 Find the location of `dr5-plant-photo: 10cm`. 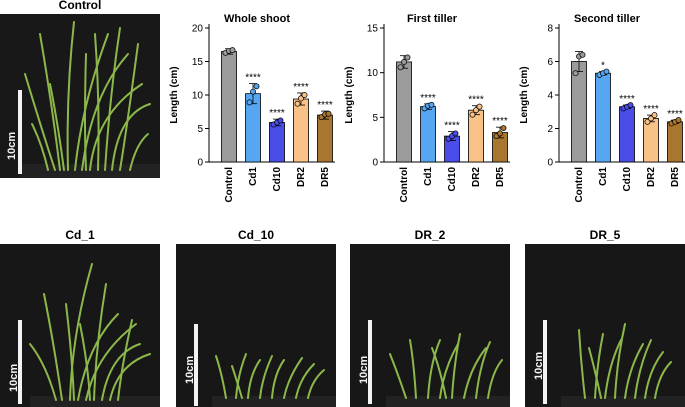

dr5-plant-photo: 10cm is located at coordinates (605, 325).